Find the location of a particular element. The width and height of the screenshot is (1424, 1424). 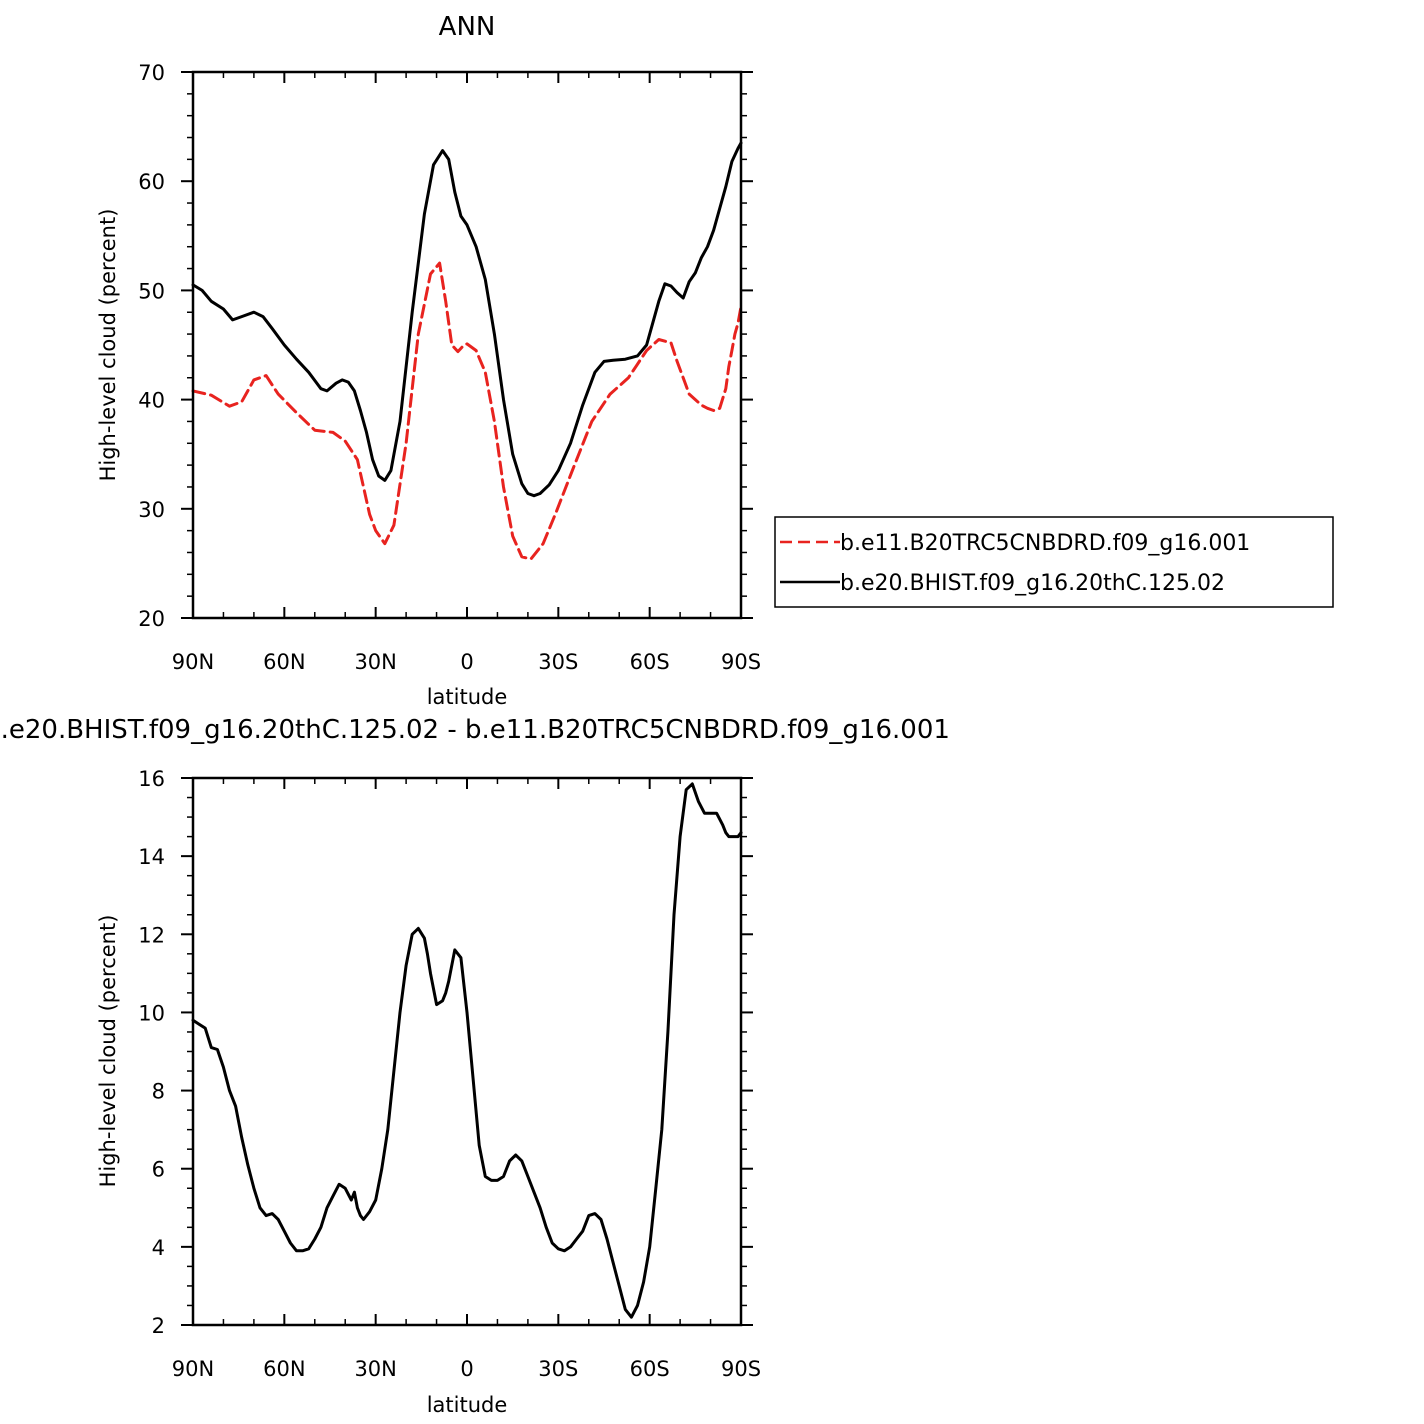

y-tick-label: 10 is located at coordinates (151, 1013).